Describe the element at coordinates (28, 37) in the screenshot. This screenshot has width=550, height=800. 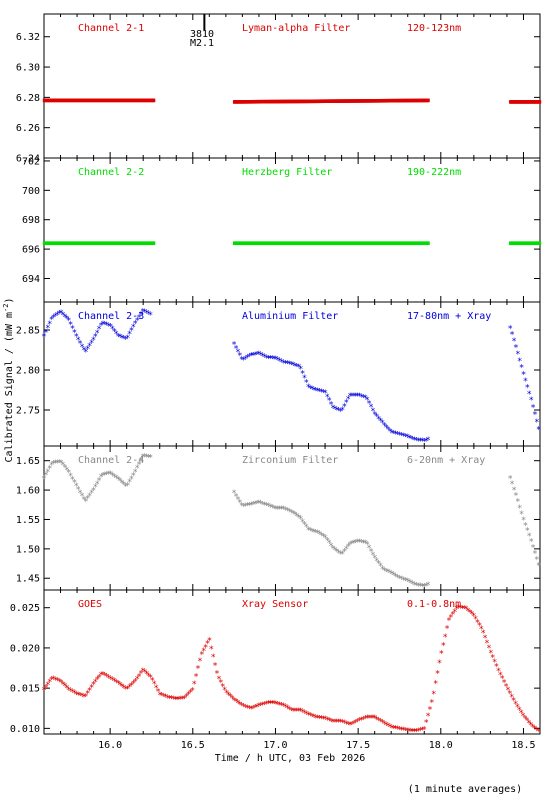
I see `y-tick-label: 6.32` at that location.